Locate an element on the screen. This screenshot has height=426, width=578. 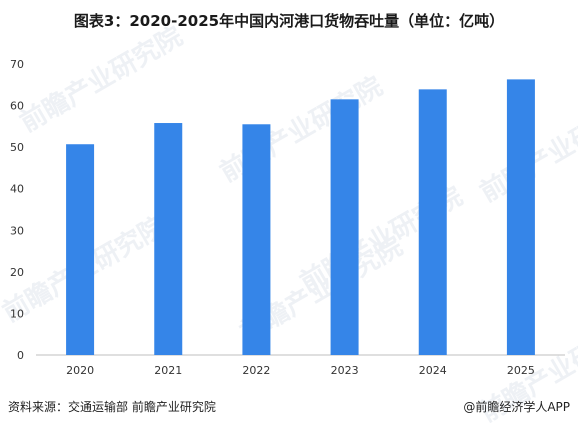
y-tick-label: 20 is located at coordinates (17, 272).